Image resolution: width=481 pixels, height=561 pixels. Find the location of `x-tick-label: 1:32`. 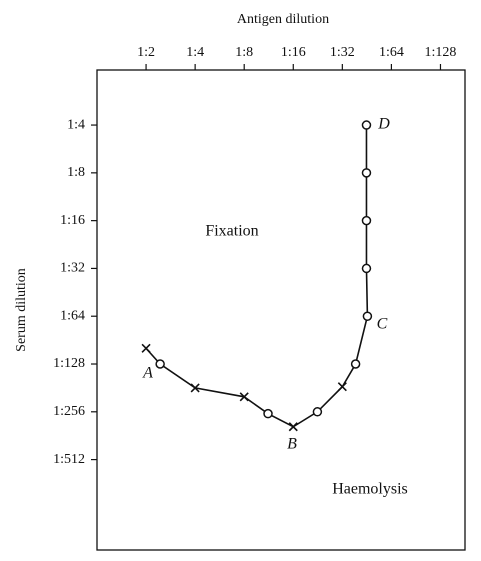

x-tick-label: 1:32 is located at coordinates (342, 52).